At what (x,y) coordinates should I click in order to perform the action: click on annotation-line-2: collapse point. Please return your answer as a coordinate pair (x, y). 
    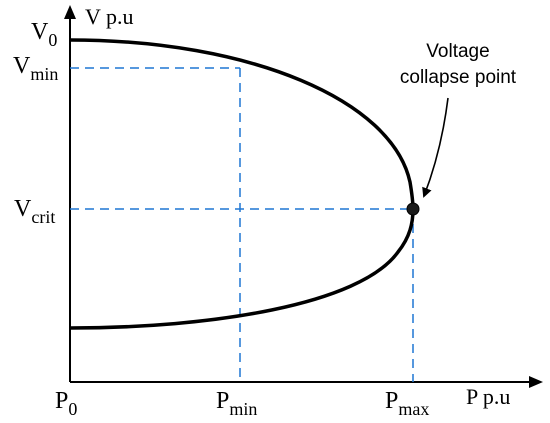
    Looking at the image, I should click on (458, 77).